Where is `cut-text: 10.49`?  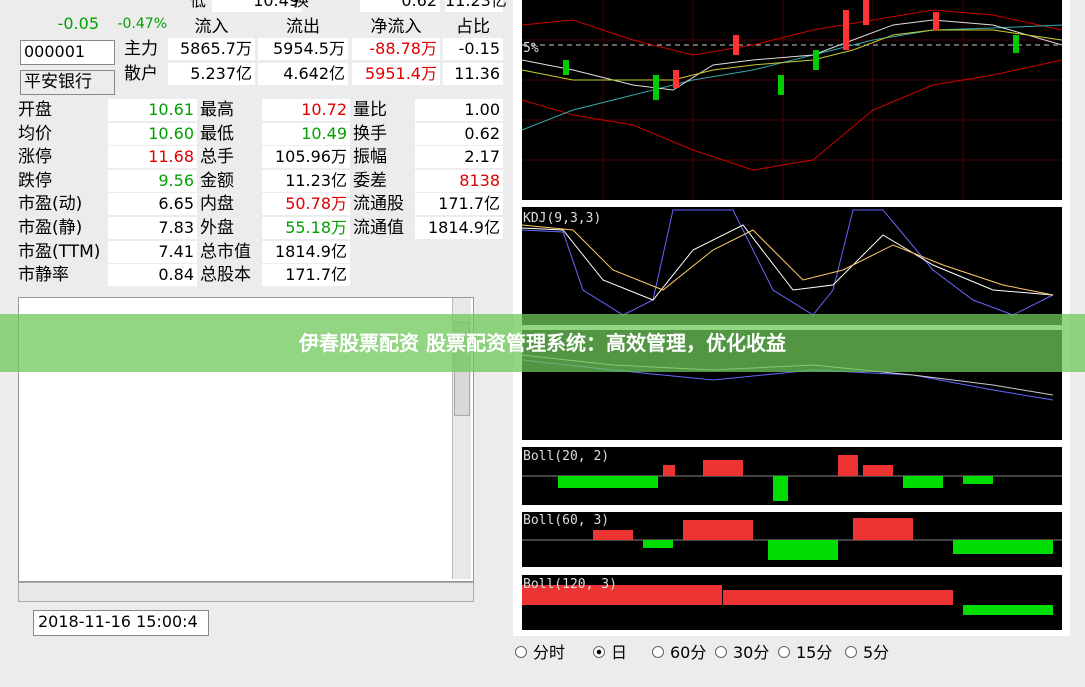 cut-text: 10.49 is located at coordinates (257, 6).